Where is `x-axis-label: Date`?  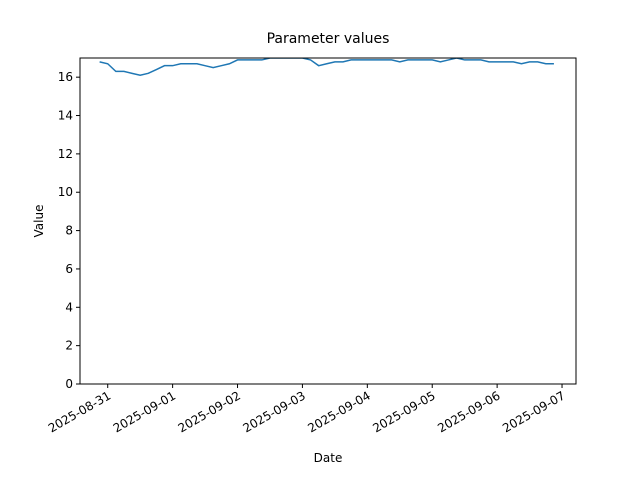 x-axis-label: Date is located at coordinates (328, 458).